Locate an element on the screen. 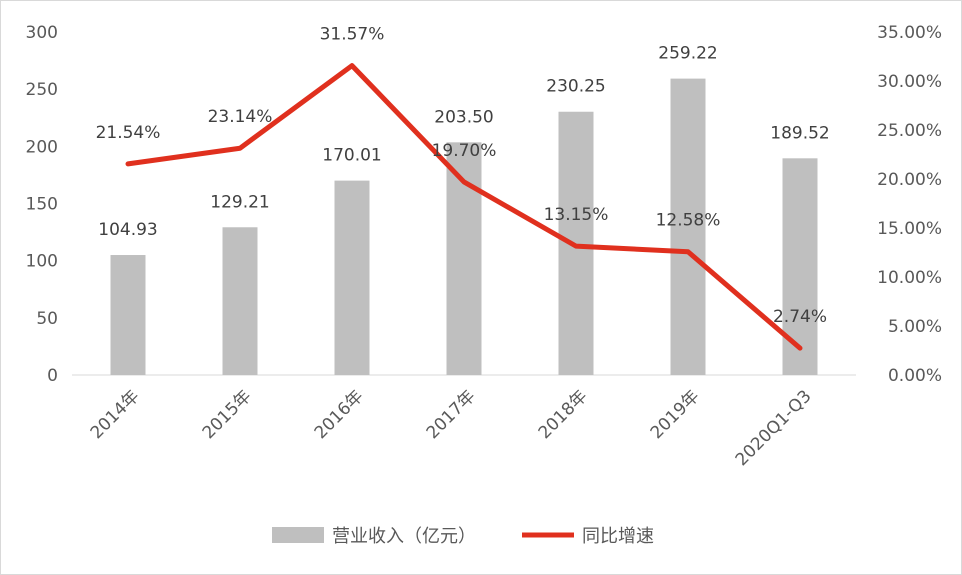  left-axis-tick-label: 200 is located at coordinates (42, 147).